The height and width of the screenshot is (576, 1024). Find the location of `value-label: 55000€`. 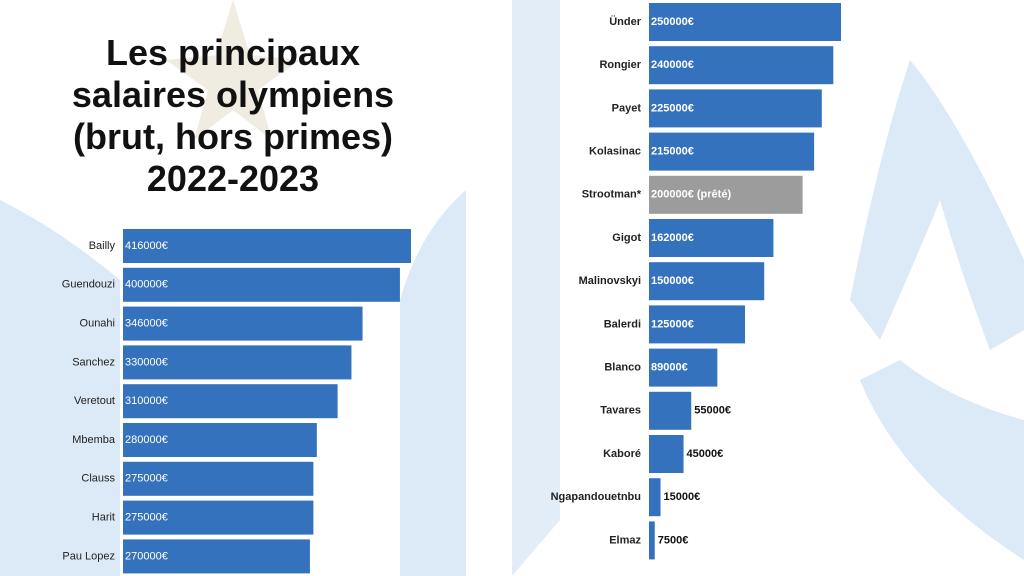

value-label: 55000€ is located at coordinates (712, 411).